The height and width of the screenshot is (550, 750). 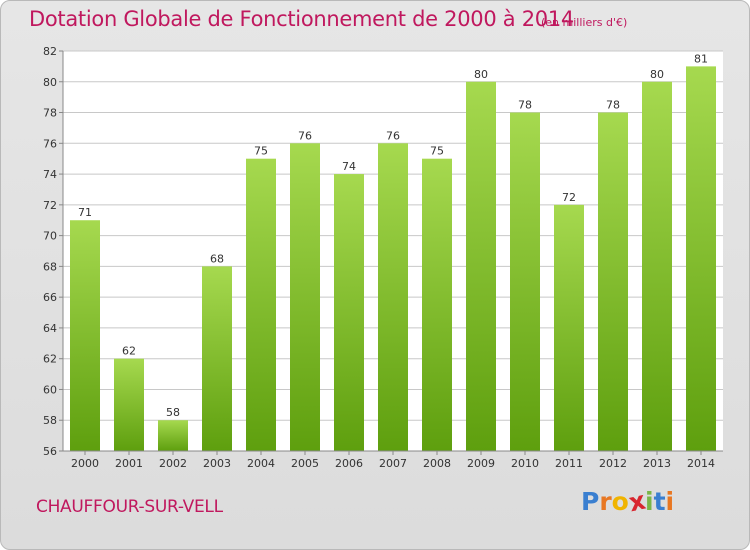 What do you see at coordinates (349, 463) in the screenshot?
I see `x-tick-label: 2006` at bounding box center [349, 463].